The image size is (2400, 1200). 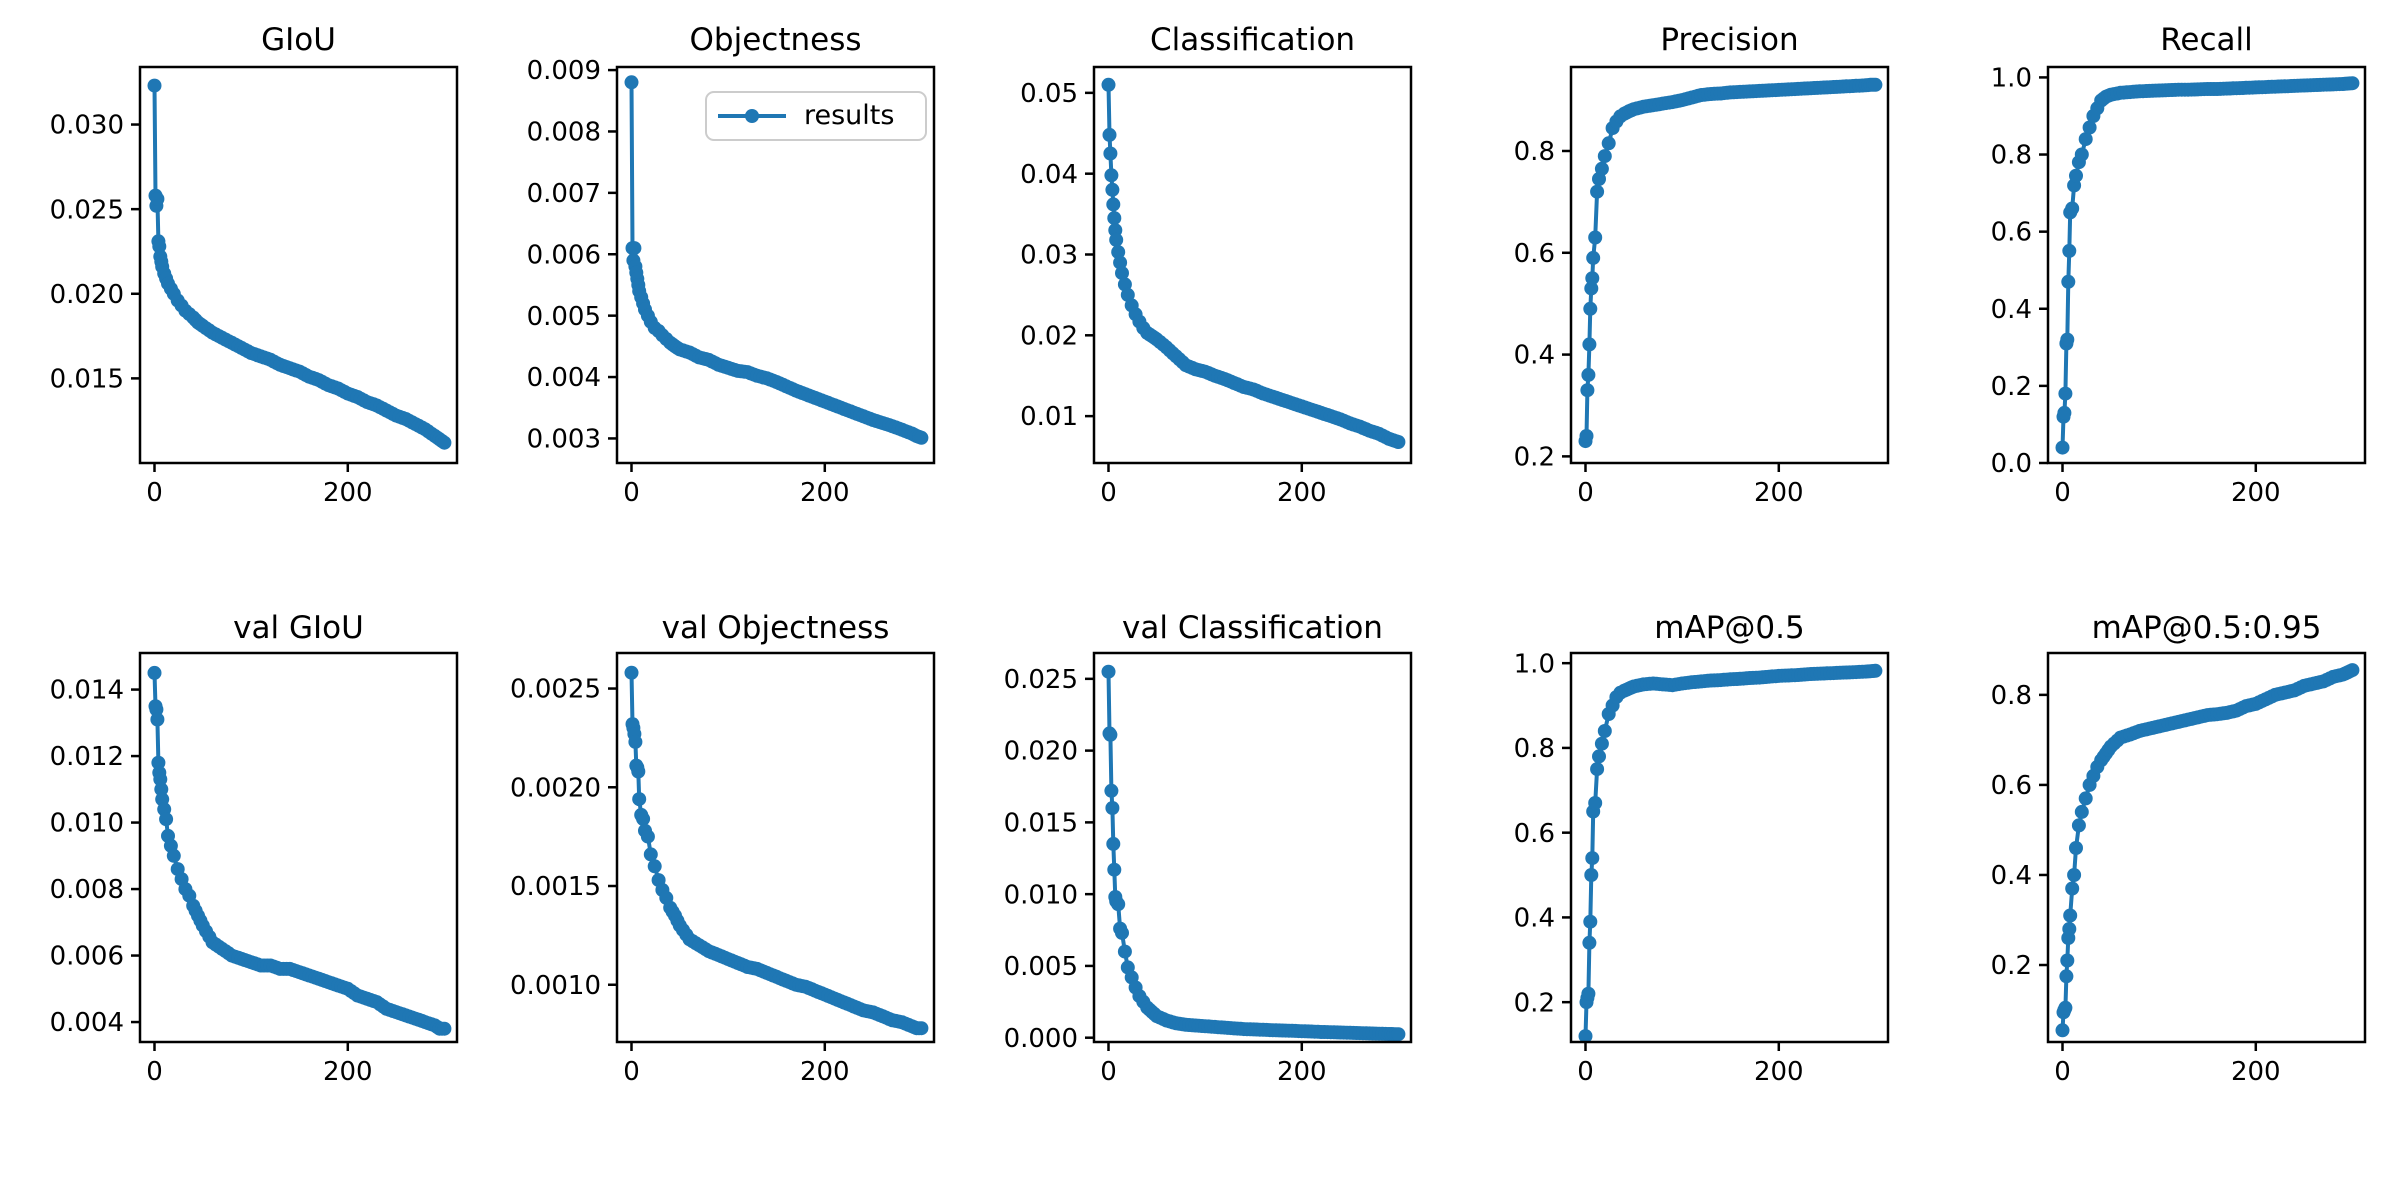 I want to click on subplot-title-precision: Precision, so click(x=1729, y=40).